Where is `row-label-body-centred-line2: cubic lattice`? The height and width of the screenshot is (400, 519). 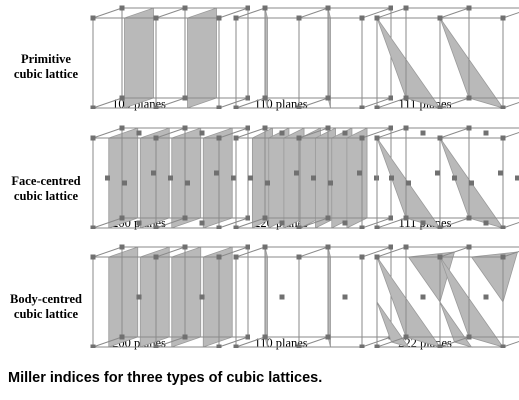
row-label-body-centred-line2: cubic lattice is located at coordinates (46, 314).